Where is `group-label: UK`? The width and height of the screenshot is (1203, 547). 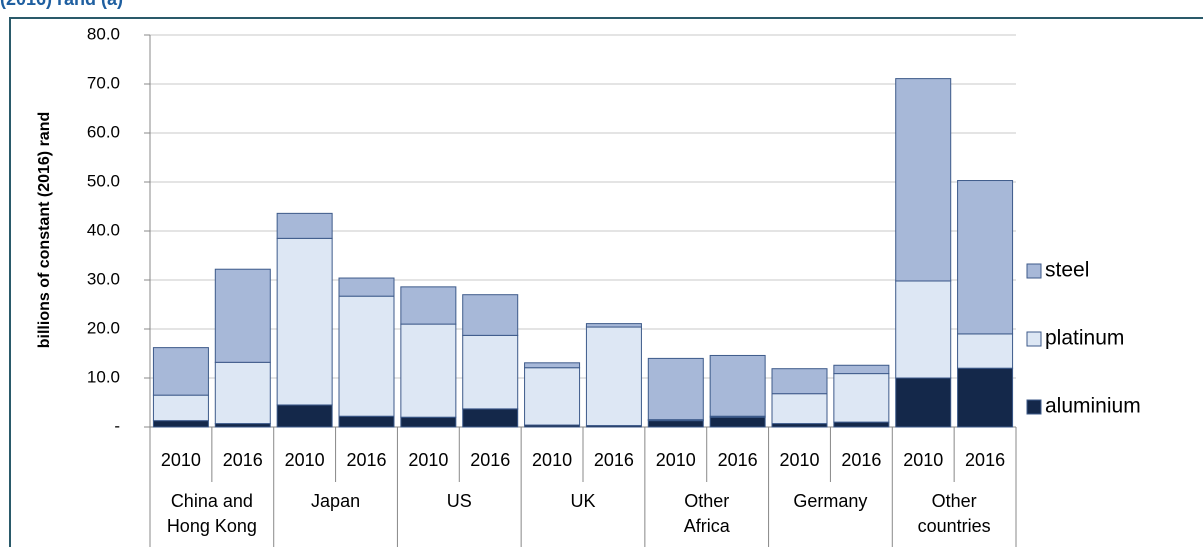
group-label: UK is located at coordinates (582, 501).